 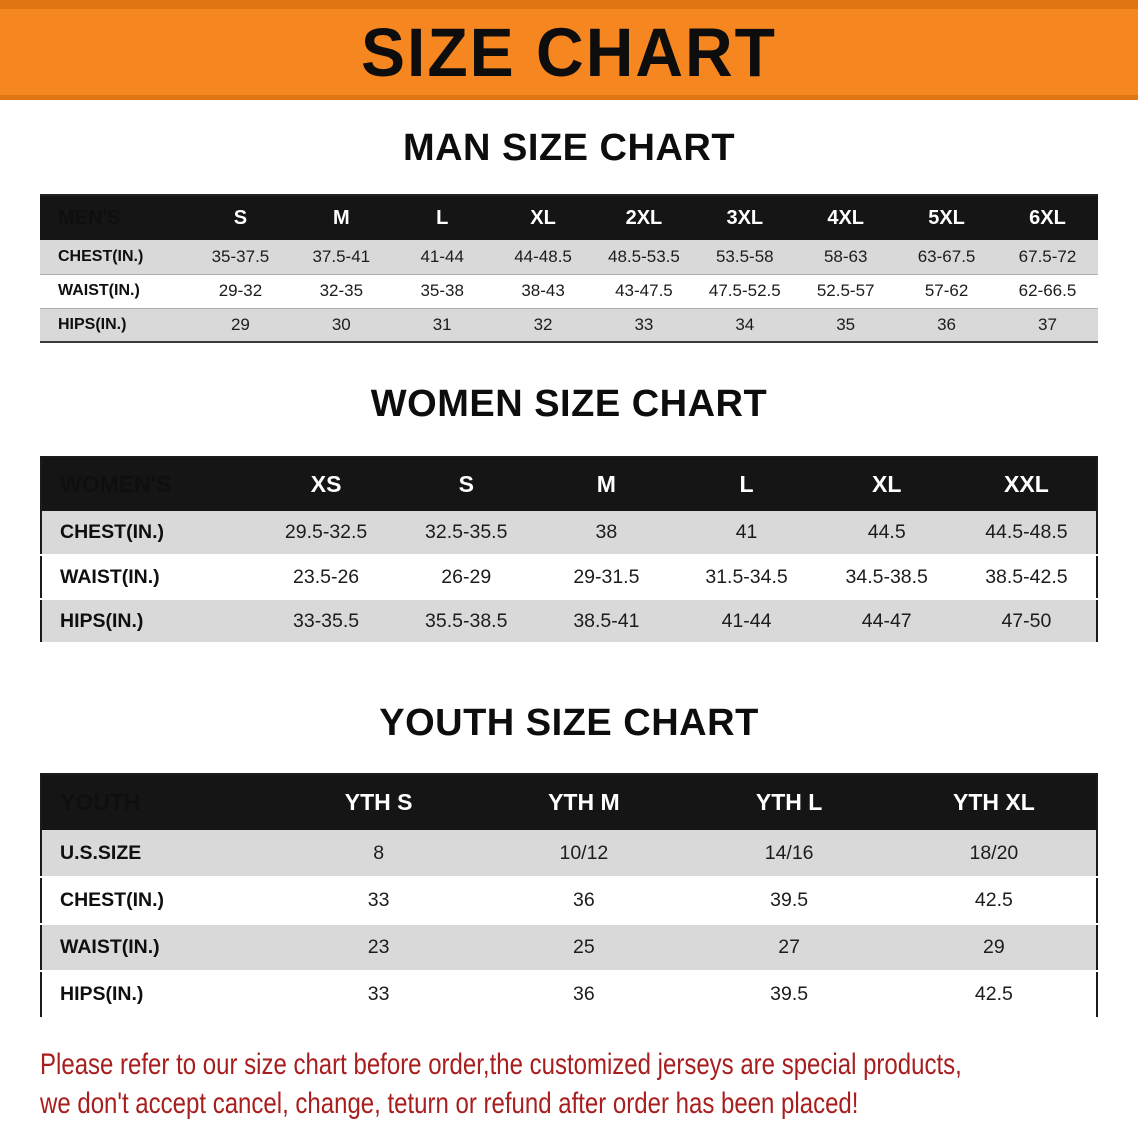 What do you see at coordinates (846, 291) in the screenshot?
I see `measurement-value: 52.5-57` at bounding box center [846, 291].